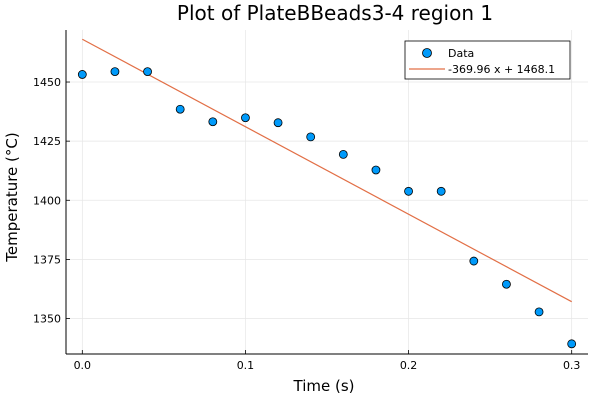  I want to click on x-tick-label-0: 0.0, so click(83, 365).